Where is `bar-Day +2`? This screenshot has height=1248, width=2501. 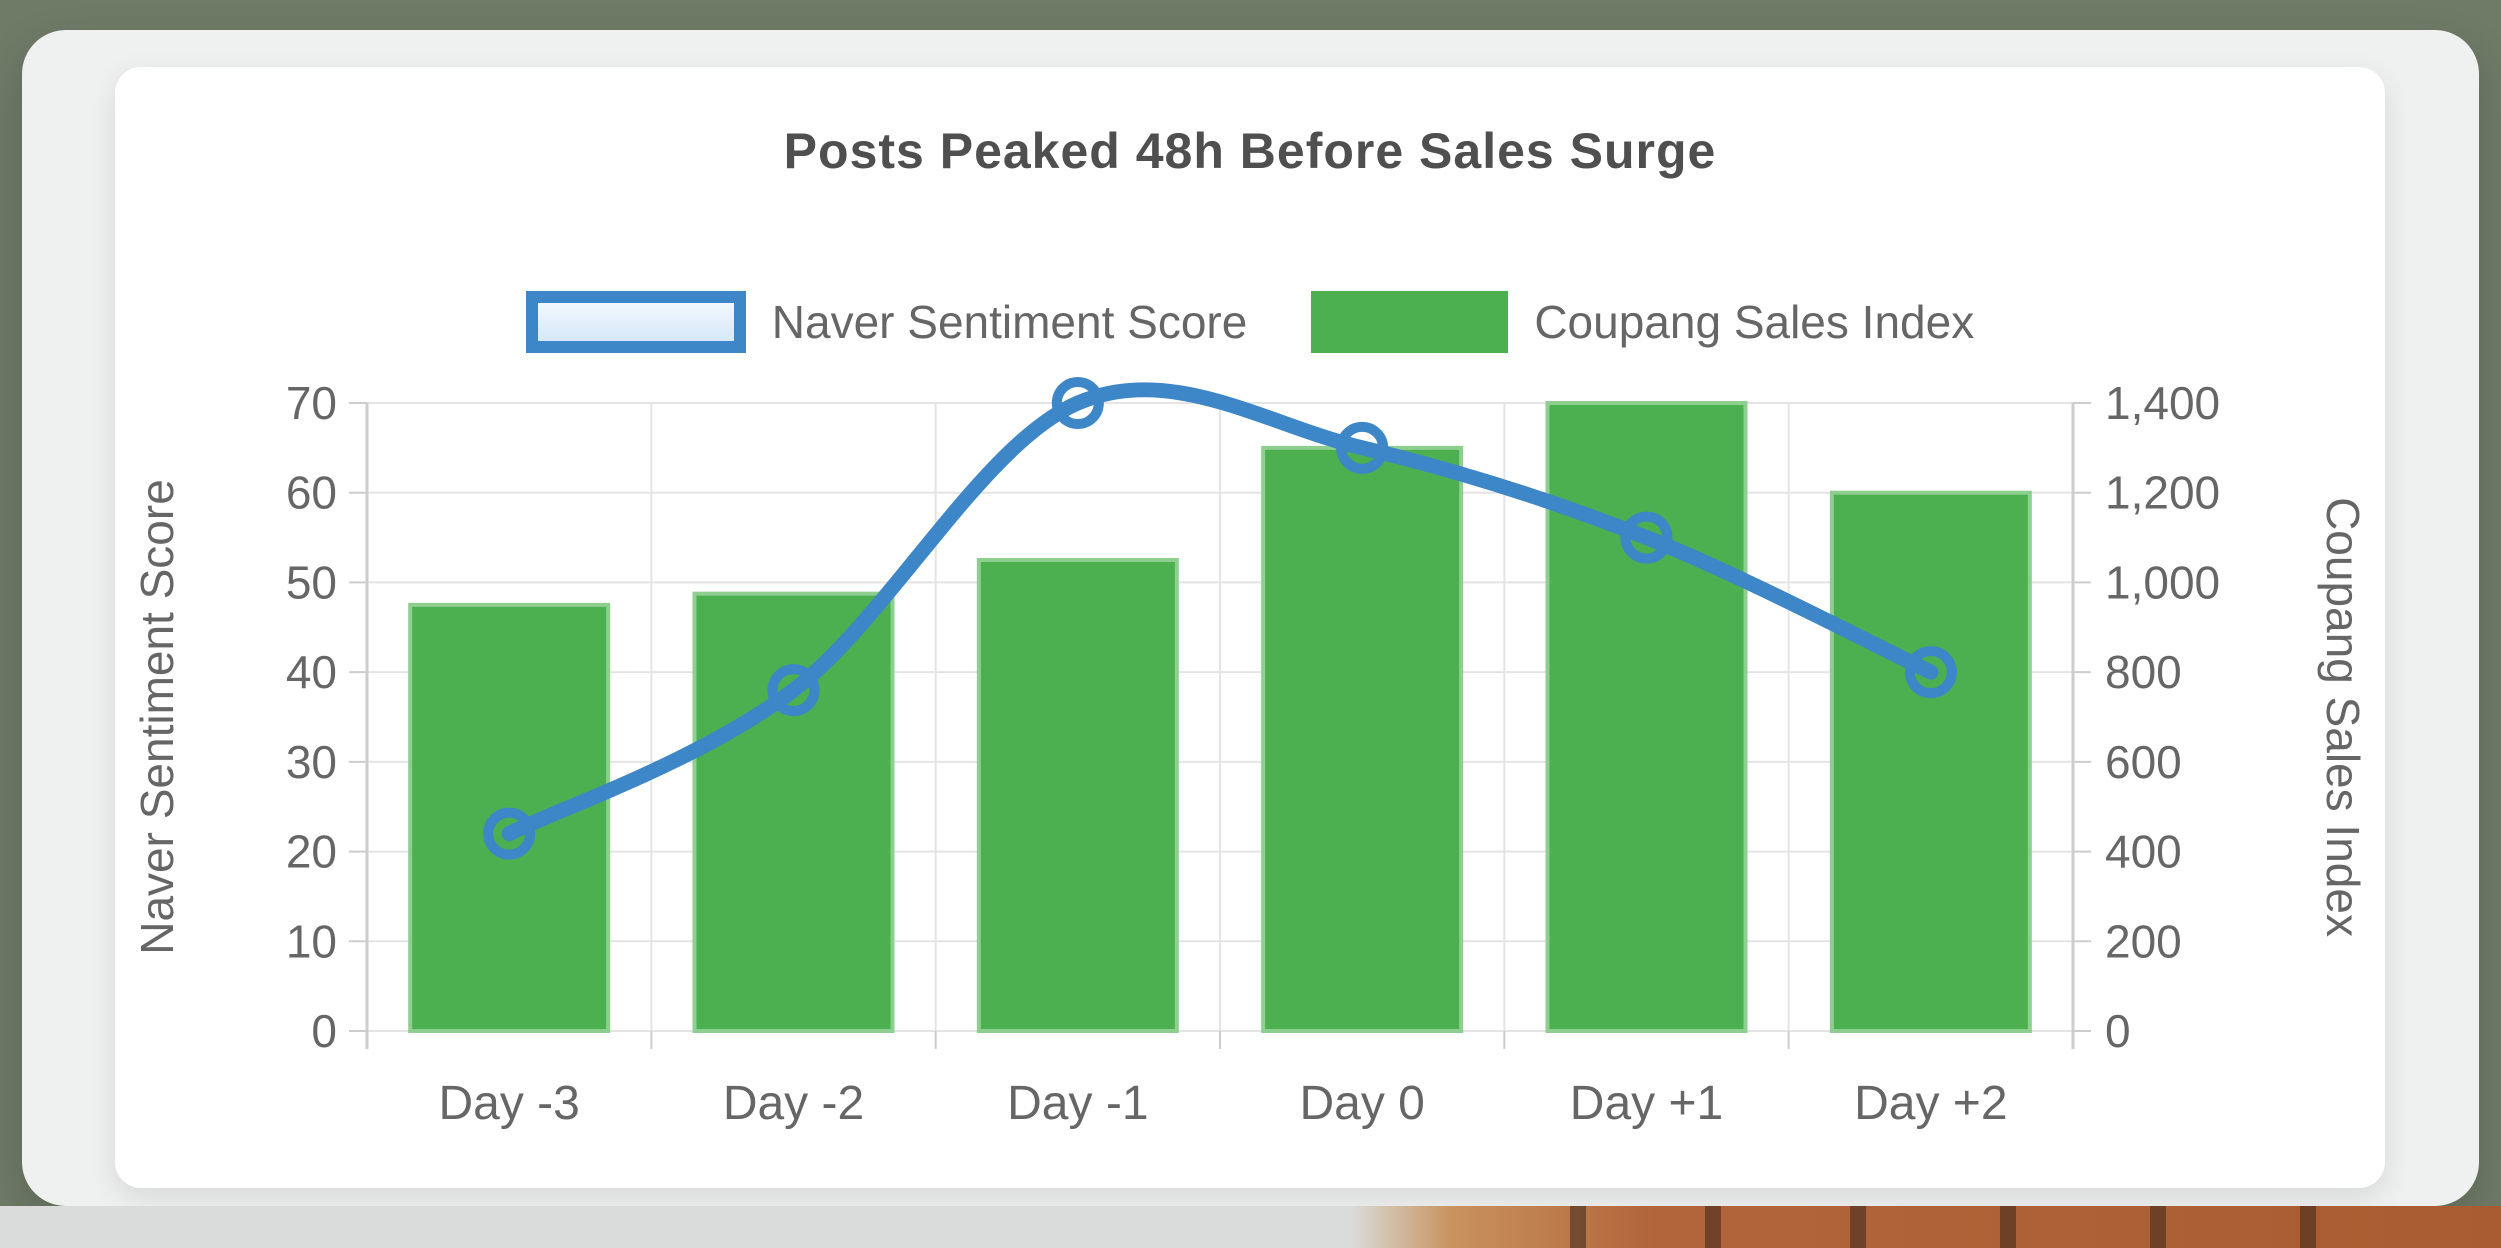 bar-Day +2 is located at coordinates (1930, 761).